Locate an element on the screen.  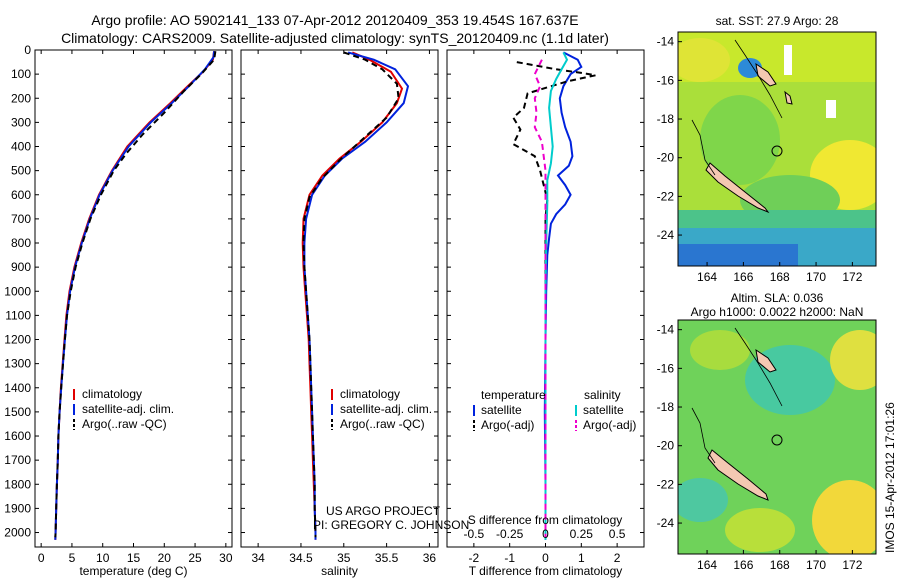
sla-map-axes: 164 166 168 170 172 -14 -16 -18 -20 -22 -24 is located at coordinates (760, 447).